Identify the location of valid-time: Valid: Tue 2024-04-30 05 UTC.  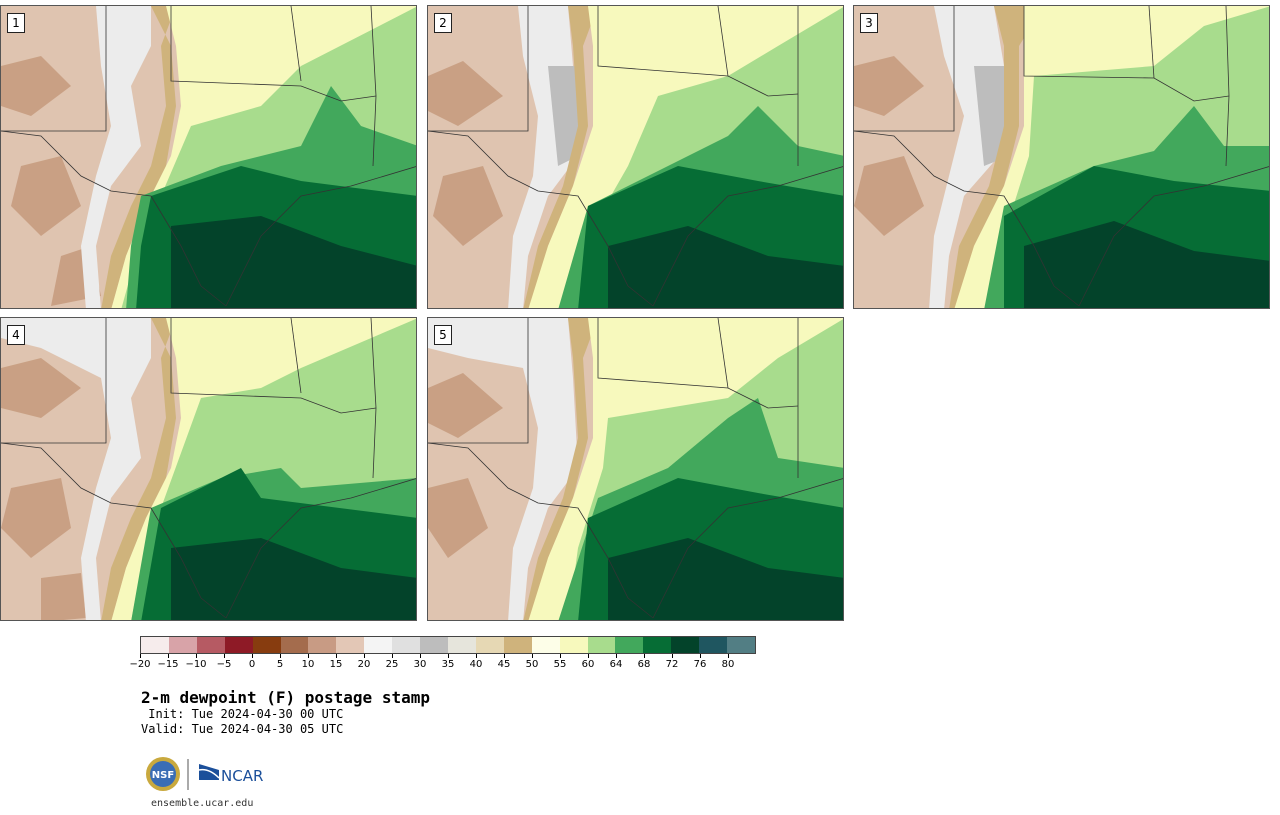
(242, 729).